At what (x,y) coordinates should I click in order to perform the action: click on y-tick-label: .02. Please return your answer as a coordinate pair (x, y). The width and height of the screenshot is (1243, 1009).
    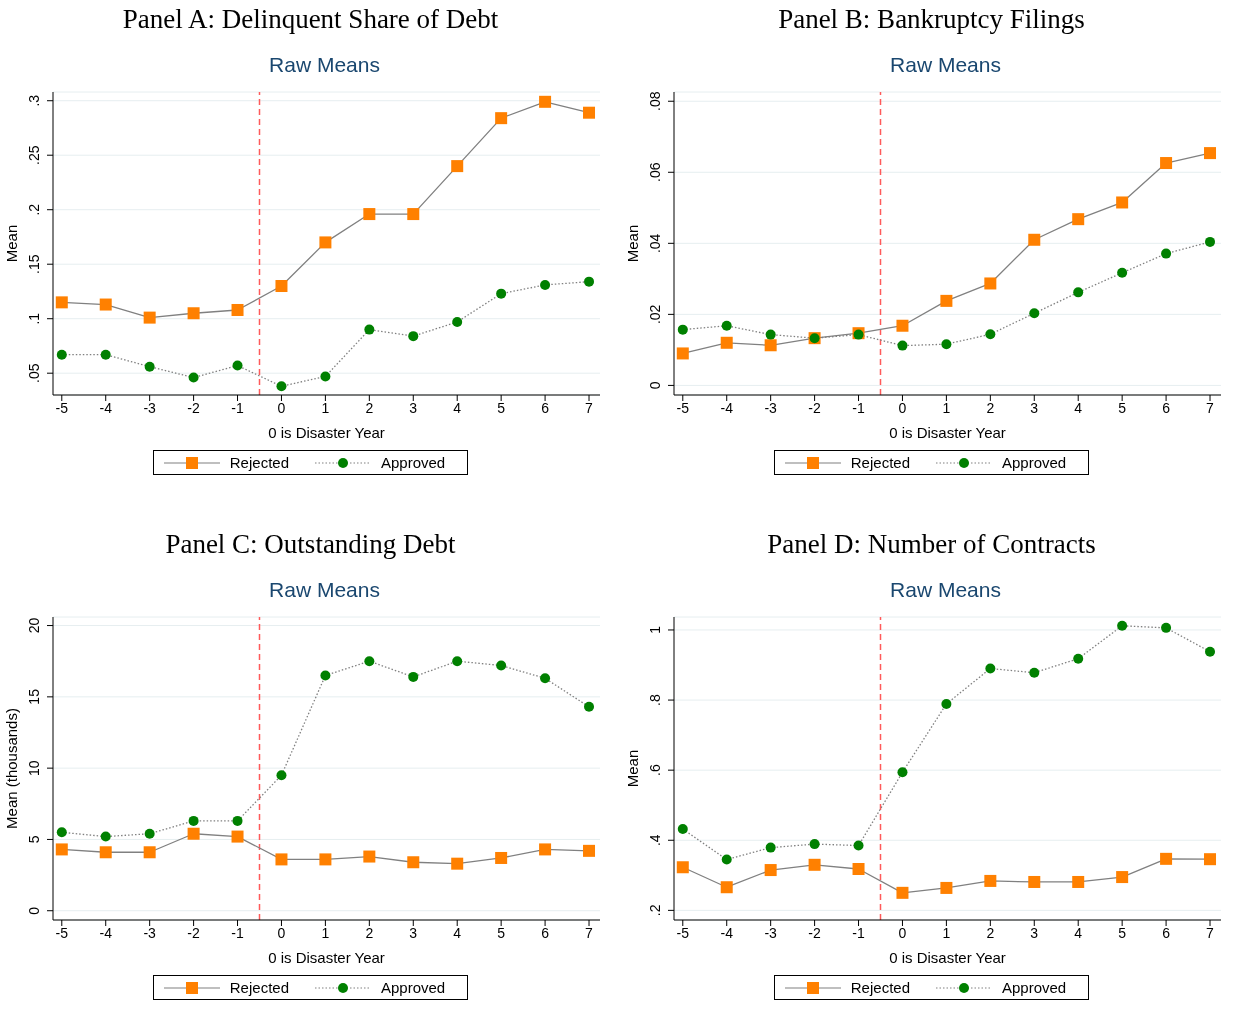
    Looking at the image, I should click on (655, 314).